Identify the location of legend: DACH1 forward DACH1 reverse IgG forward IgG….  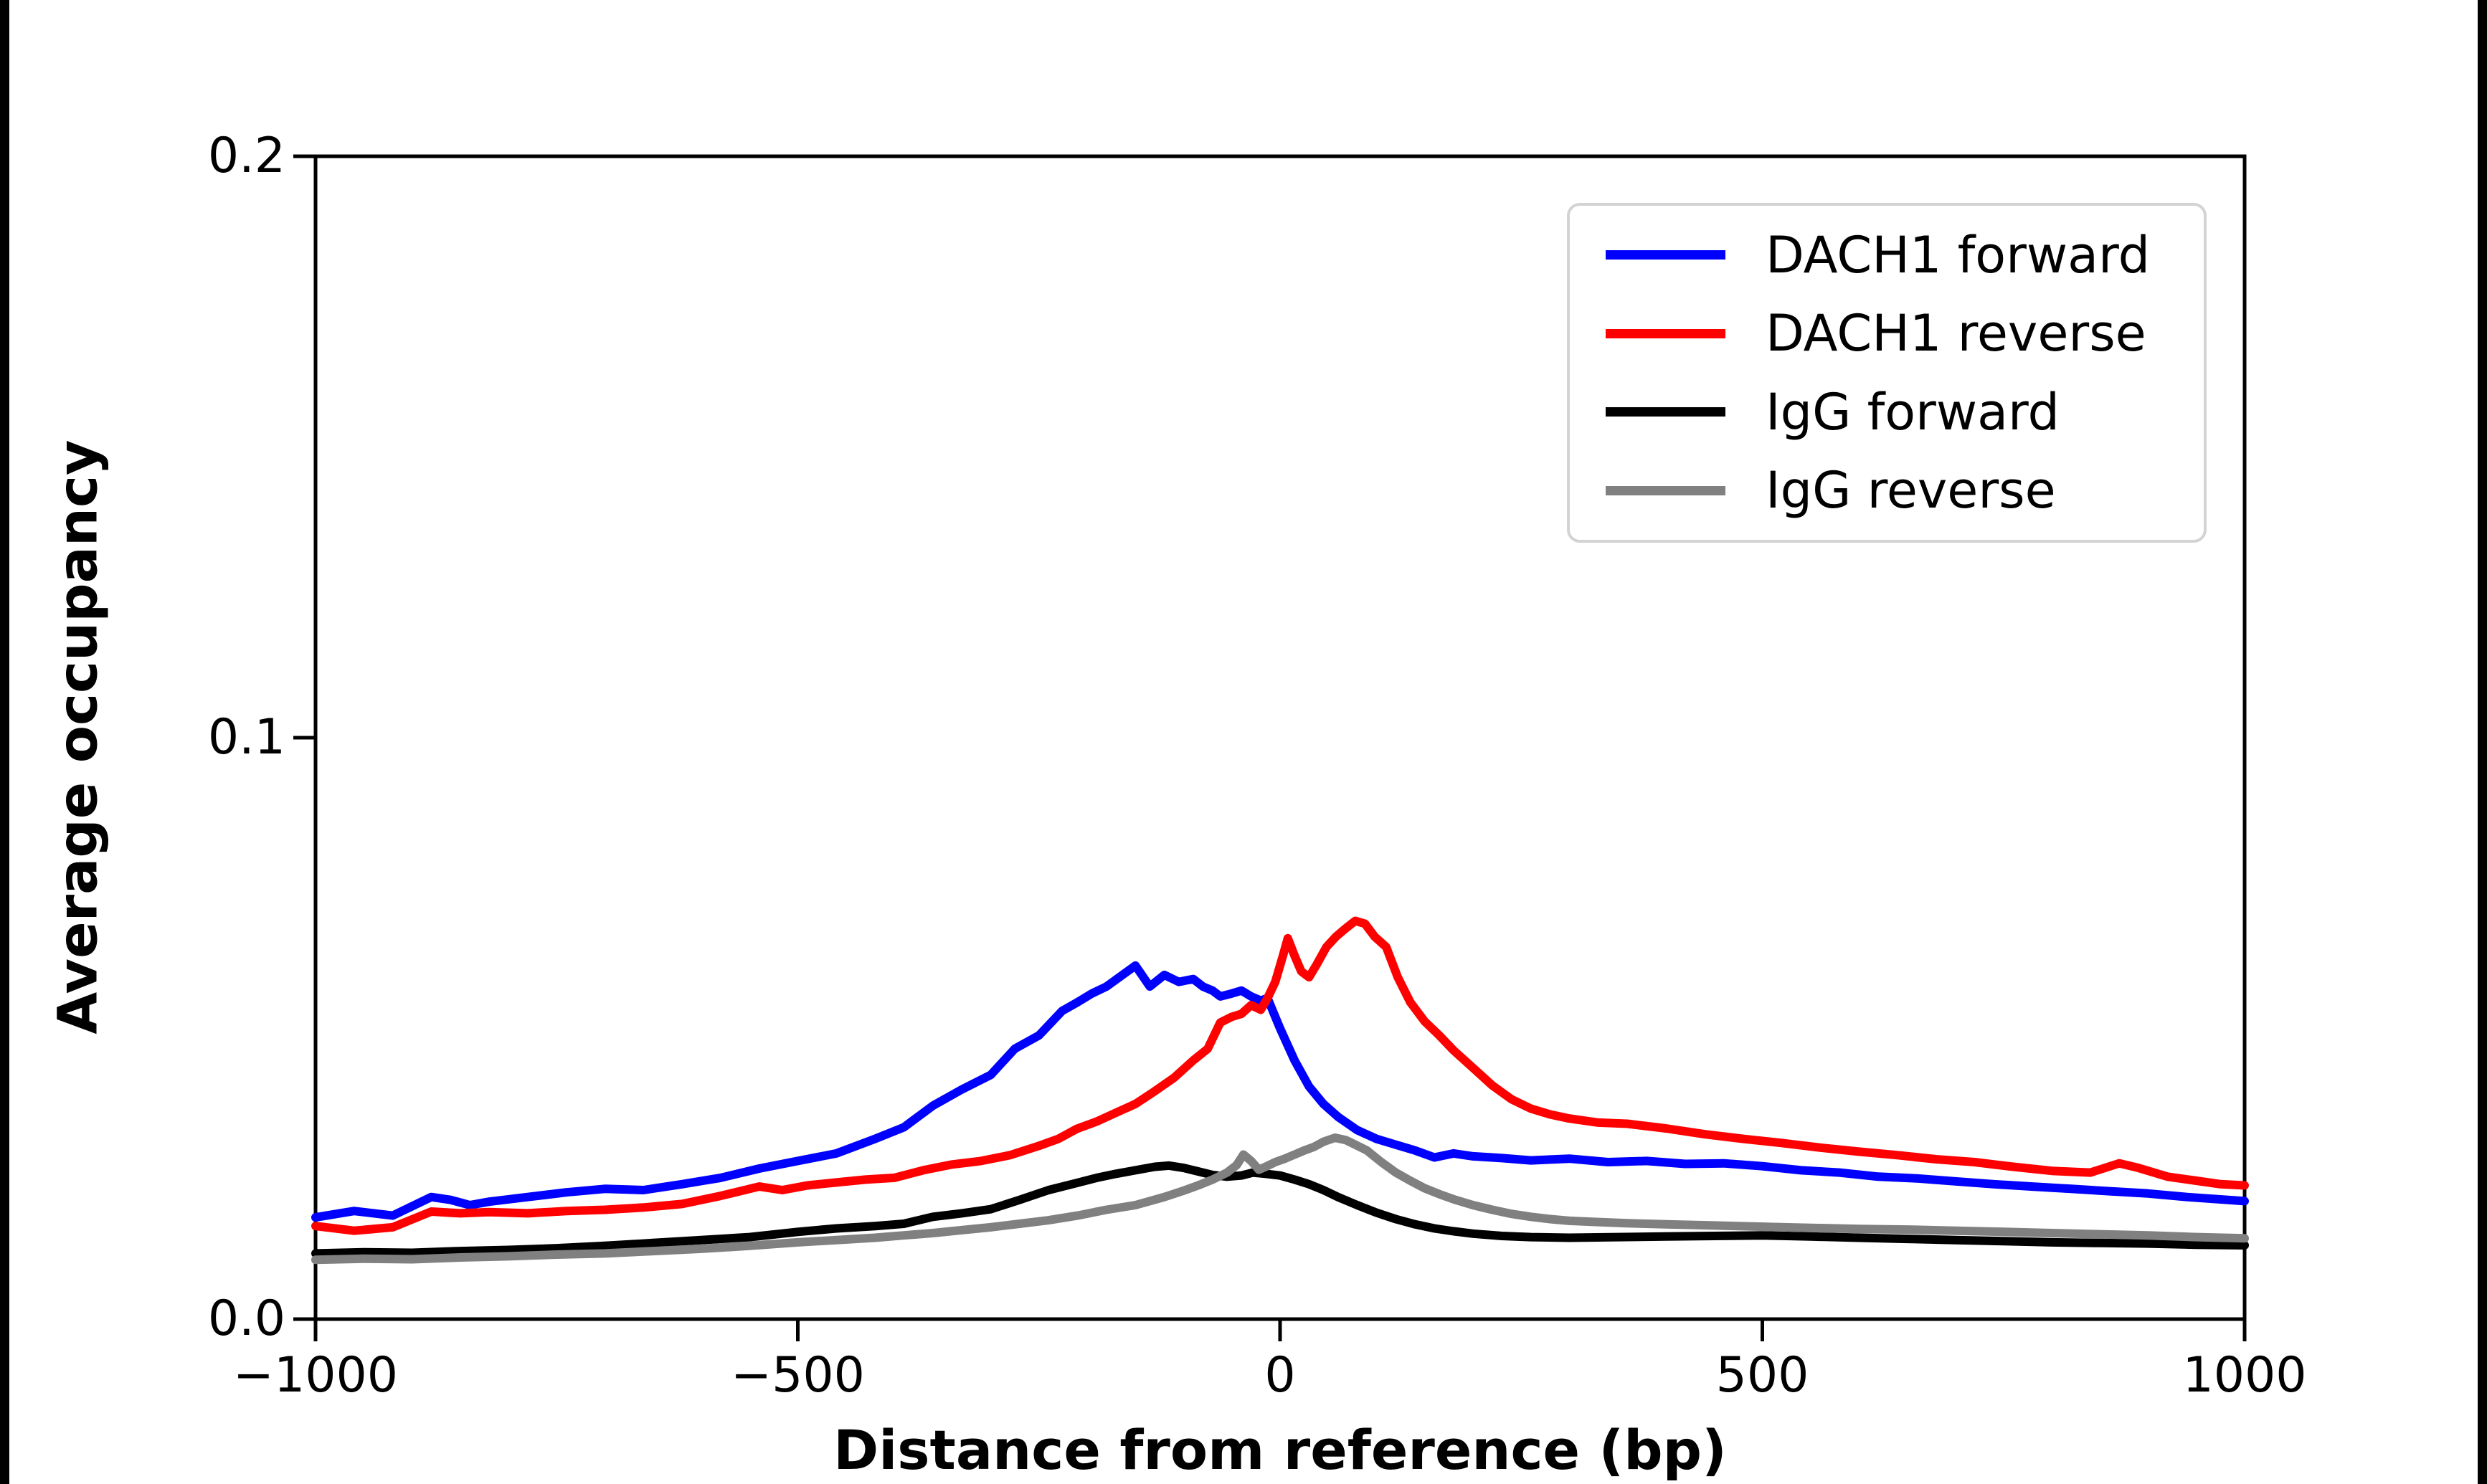
(1887, 373).